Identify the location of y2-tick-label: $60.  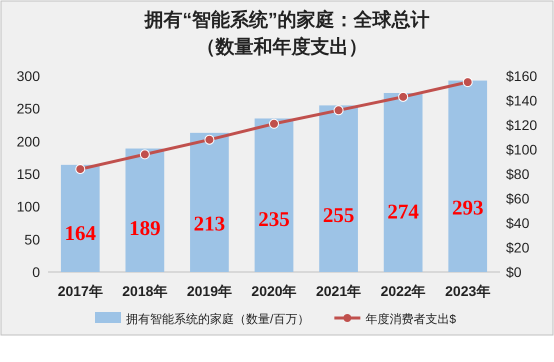
(518, 198).